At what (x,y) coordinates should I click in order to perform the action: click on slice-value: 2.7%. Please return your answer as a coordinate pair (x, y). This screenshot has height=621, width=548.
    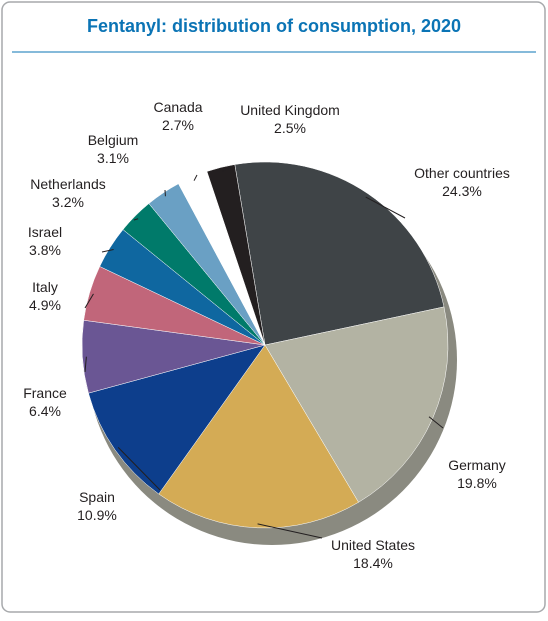
    Looking at the image, I should click on (178, 125).